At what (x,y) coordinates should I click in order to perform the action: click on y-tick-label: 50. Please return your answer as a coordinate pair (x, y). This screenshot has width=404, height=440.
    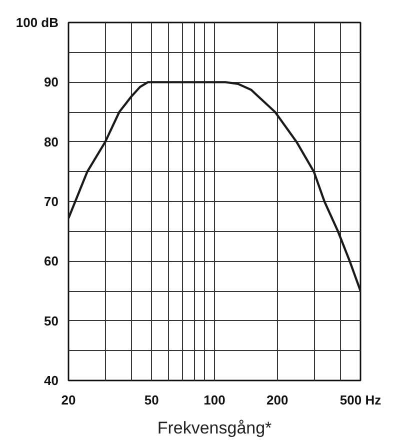
    Looking at the image, I should click on (51, 320).